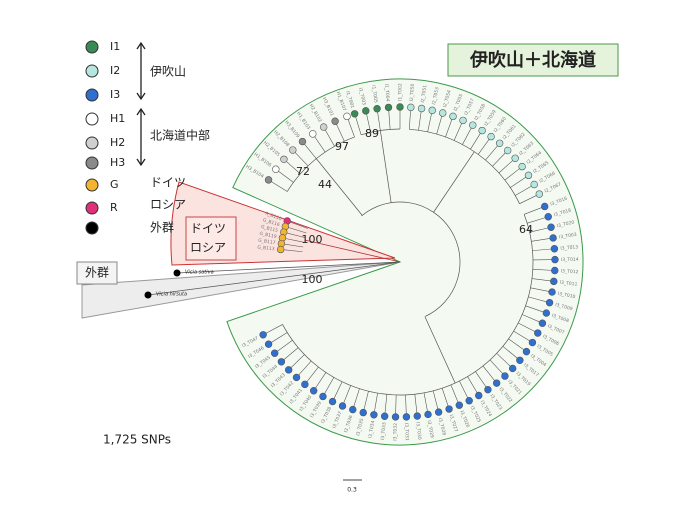  Describe the element at coordinates (374, 94) in the screenshot. I see `tip-label: I1_T005` at that location.